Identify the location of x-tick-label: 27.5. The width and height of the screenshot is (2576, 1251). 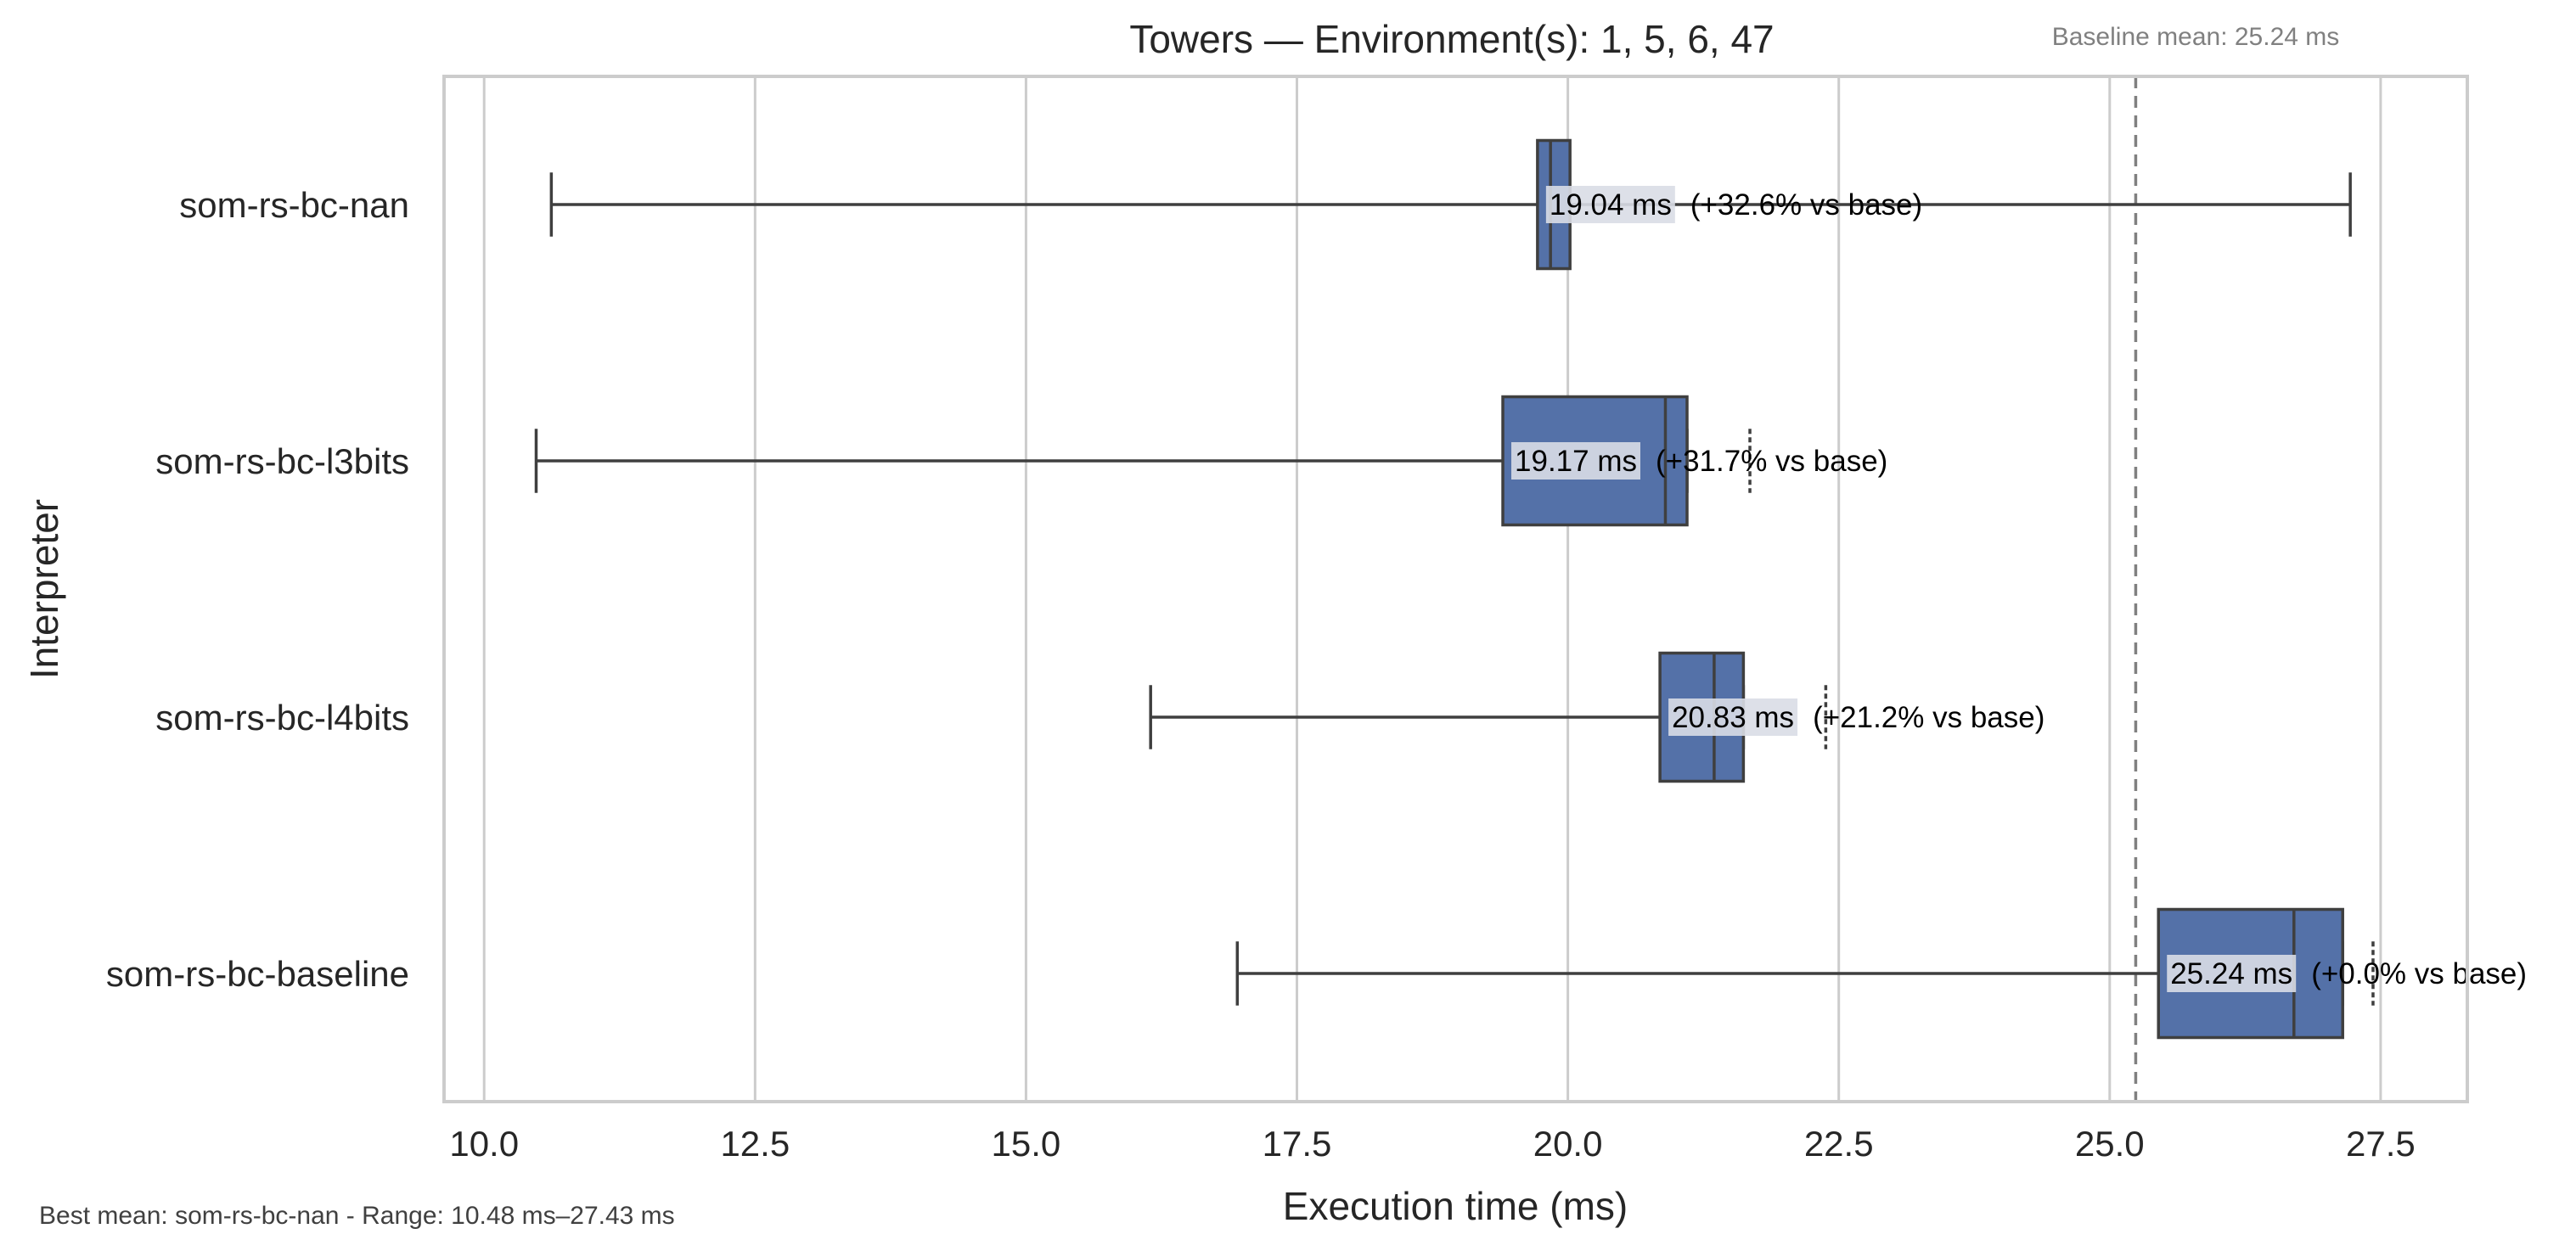
(2381, 1144).